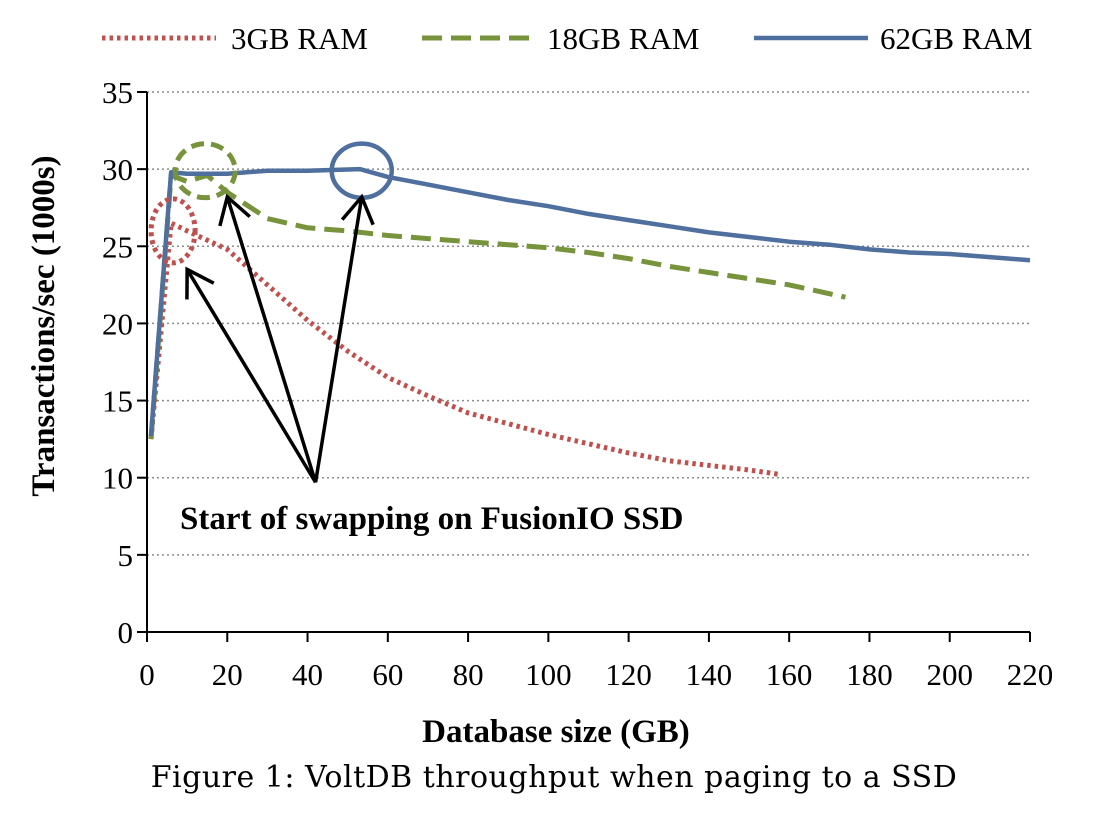 This screenshot has height=813, width=1108. What do you see at coordinates (299, 38) in the screenshot?
I see `legend-label: 3GB RAM` at bounding box center [299, 38].